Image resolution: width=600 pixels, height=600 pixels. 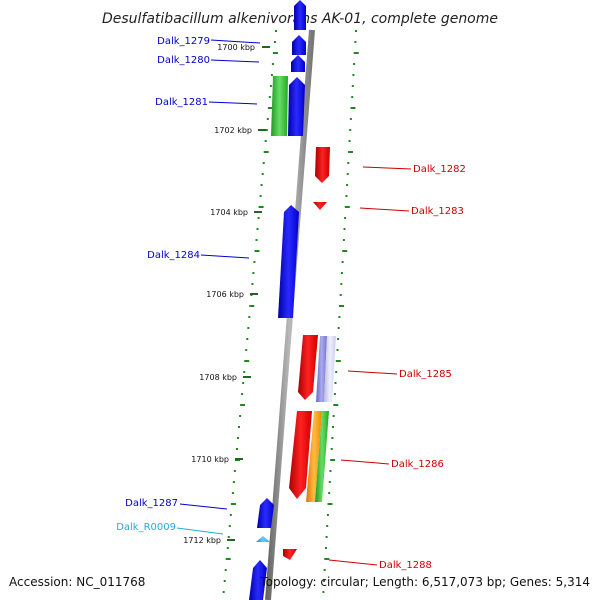 I want to click on feature-green-block, so click(x=279, y=106).